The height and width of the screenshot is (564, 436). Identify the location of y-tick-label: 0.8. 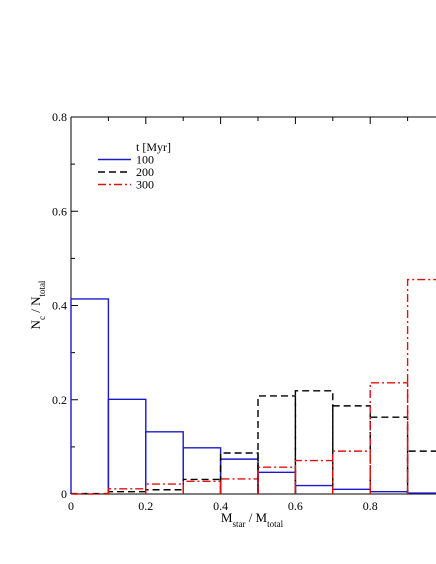
(59, 117).